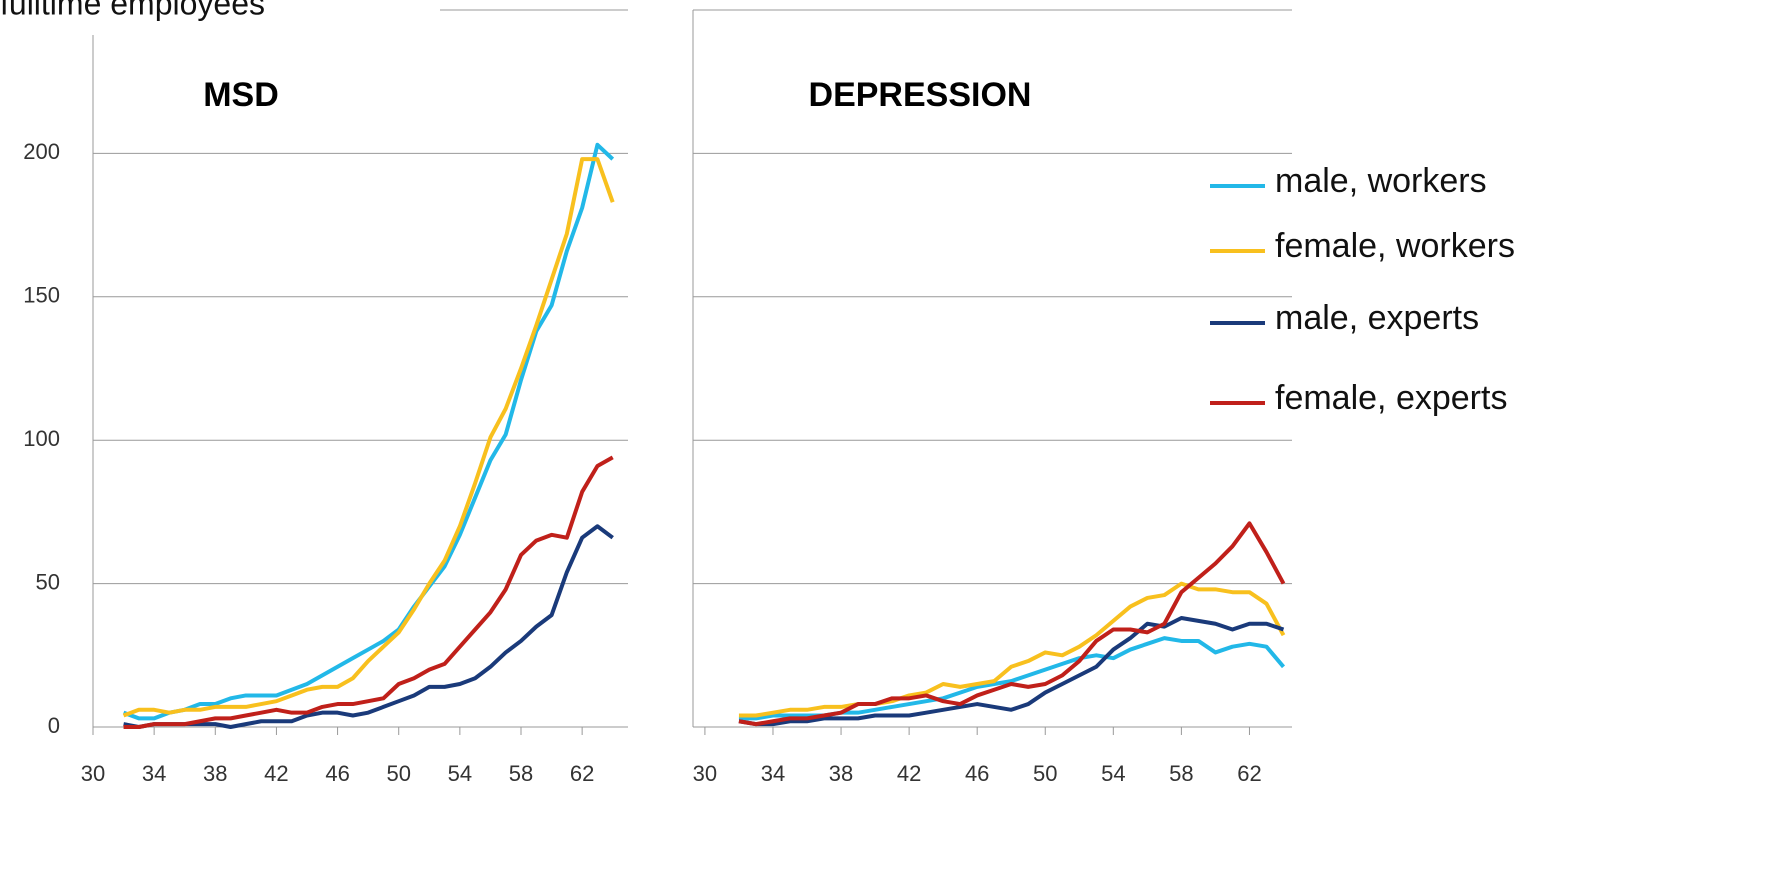 Image resolution: width=1775 pixels, height=889 pixels. I want to click on chart-title: MSD, so click(241, 95).